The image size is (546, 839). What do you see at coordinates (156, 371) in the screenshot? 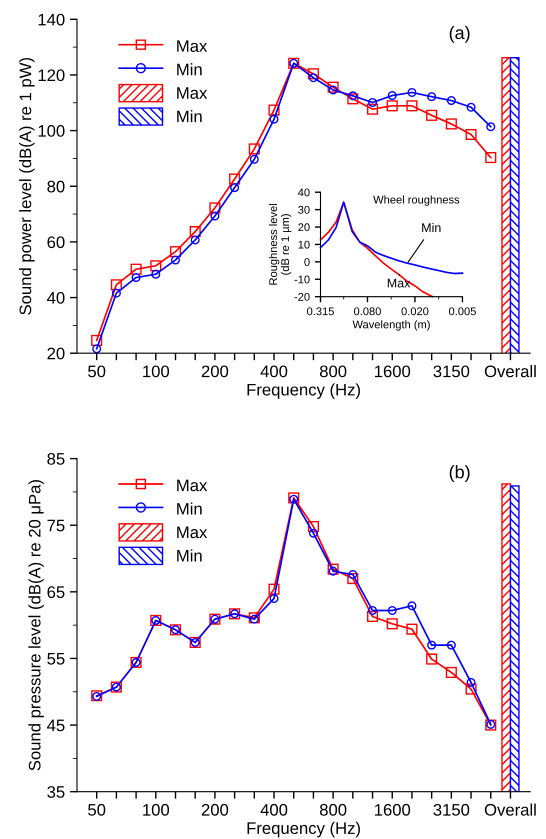
I see `x-tick-label: 100` at bounding box center [156, 371].